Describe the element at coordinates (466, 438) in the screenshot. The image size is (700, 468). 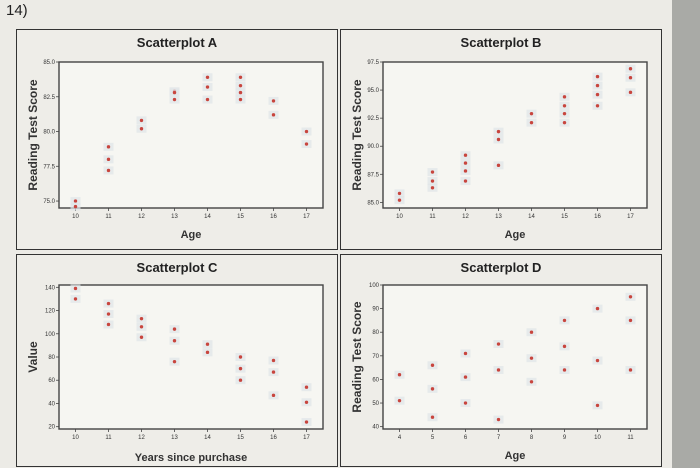
I see `chart-d-x-tick-label: 6` at that location.